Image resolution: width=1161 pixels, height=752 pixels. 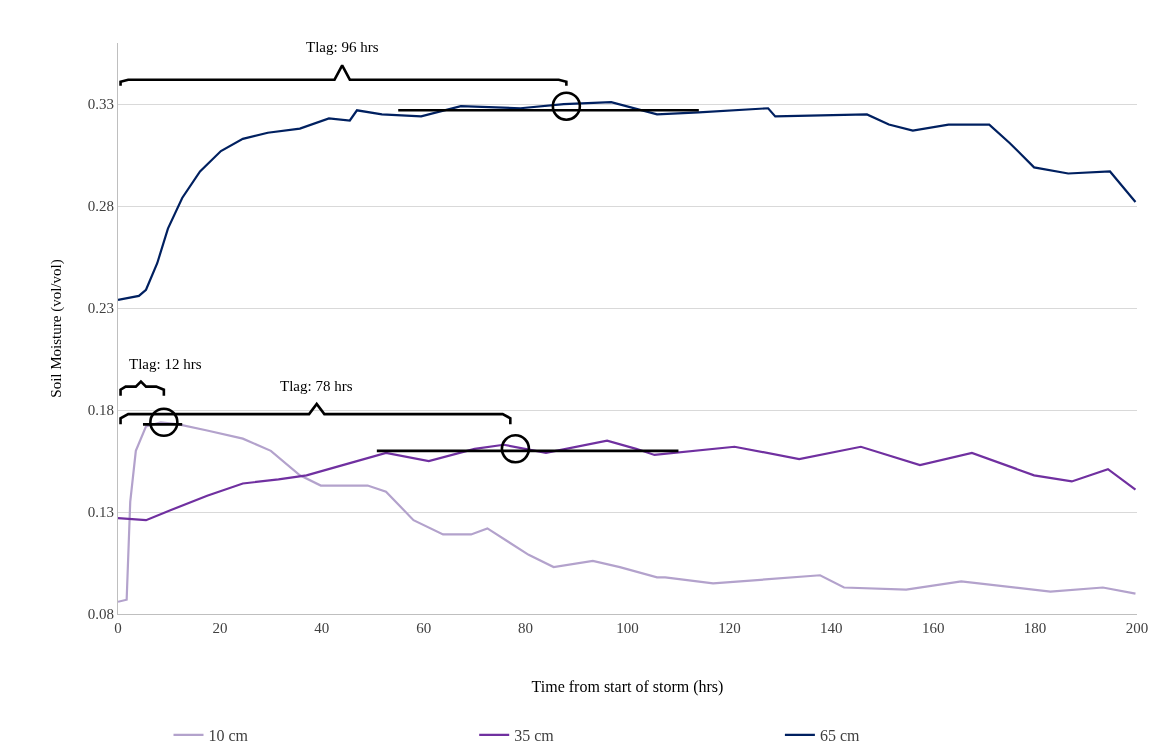 I want to click on y-axis-title: Soil Moisture (vol/vol), so click(x=56, y=328).